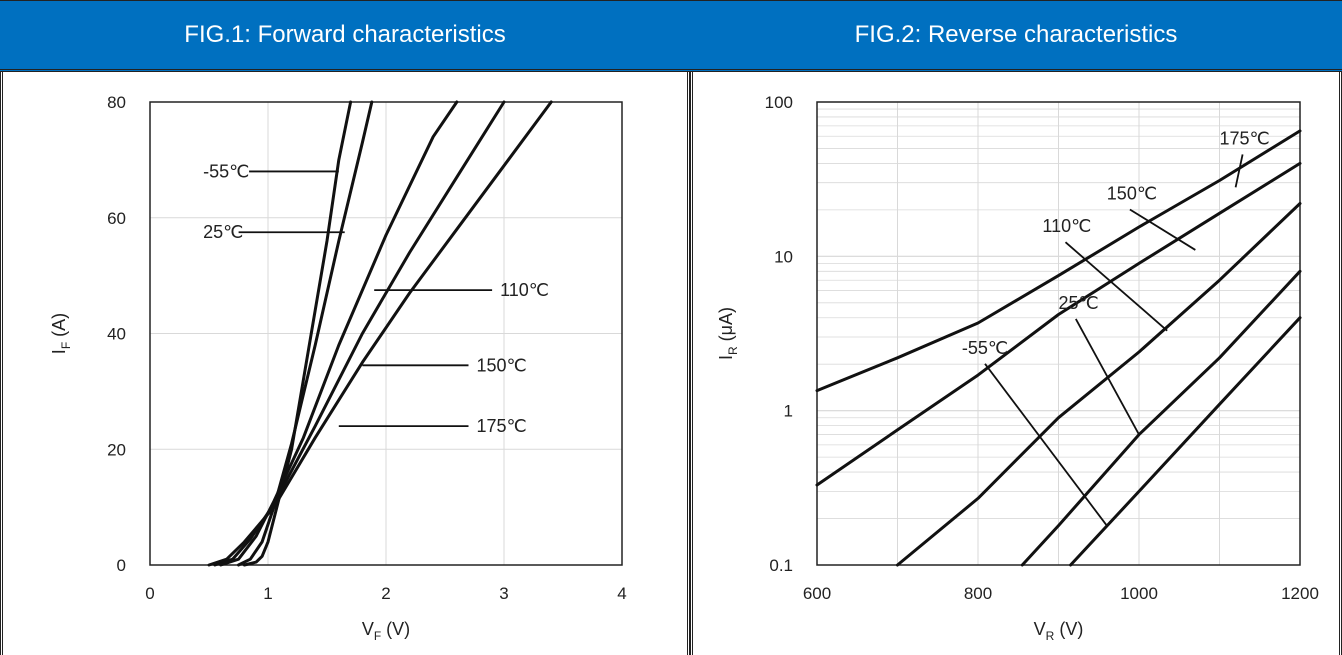  What do you see at coordinates (385, 593) in the screenshot?
I see `x-tick-label: 2` at bounding box center [385, 593].